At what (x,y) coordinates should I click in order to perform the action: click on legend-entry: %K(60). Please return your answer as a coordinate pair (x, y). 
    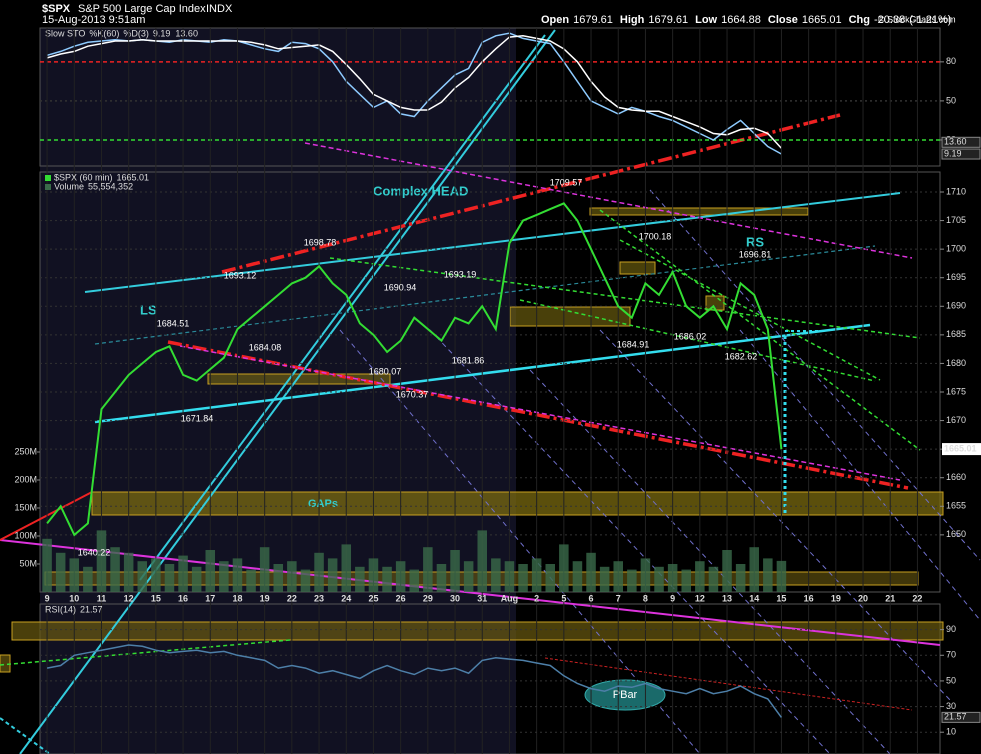
    Looking at the image, I should click on (104, 33).